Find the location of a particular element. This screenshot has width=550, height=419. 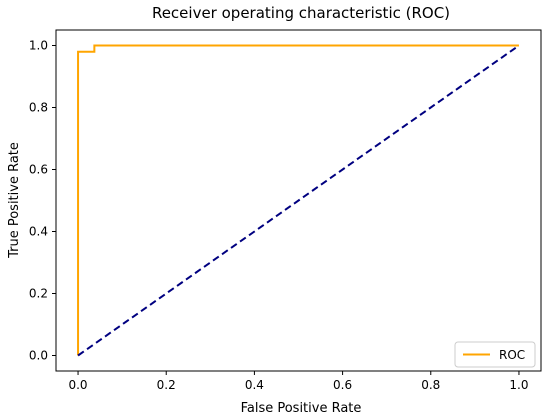

y-axis-label: True Positive Rate is located at coordinates (14, 200).